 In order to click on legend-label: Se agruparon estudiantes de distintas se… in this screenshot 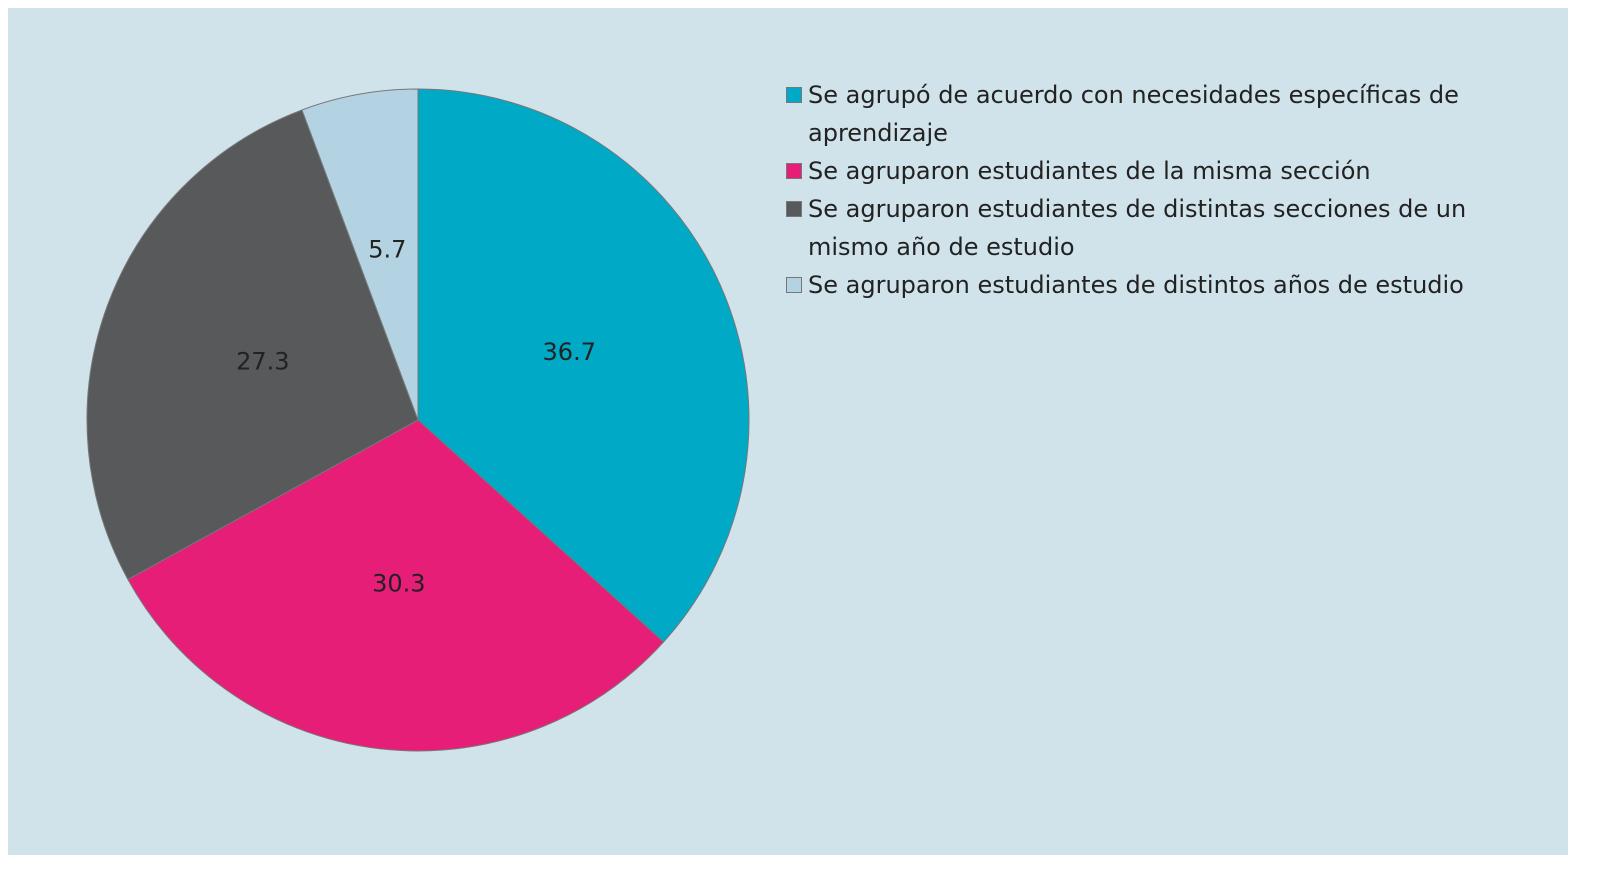, I will do `click(1137, 228)`.